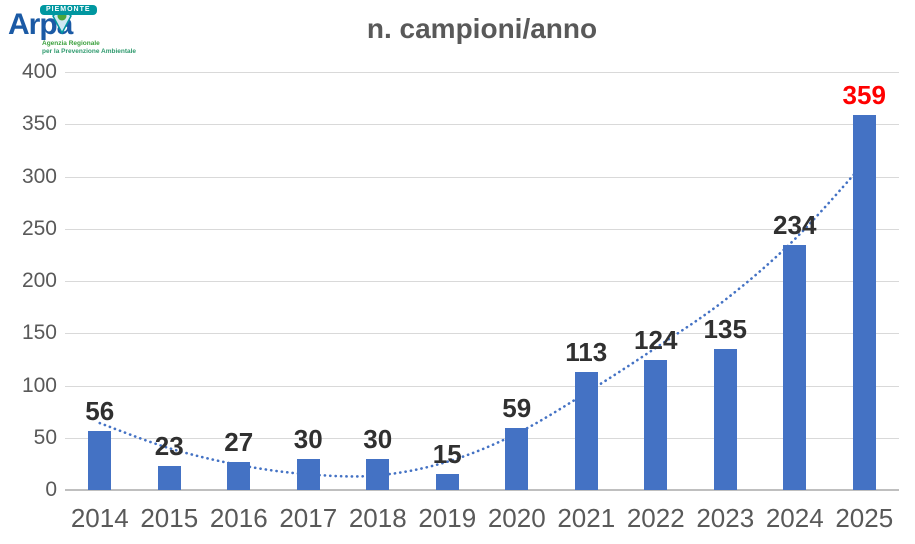 The width and height of the screenshot is (915, 544). Describe the element at coordinates (308, 474) in the screenshot. I see `bar-2017` at that location.